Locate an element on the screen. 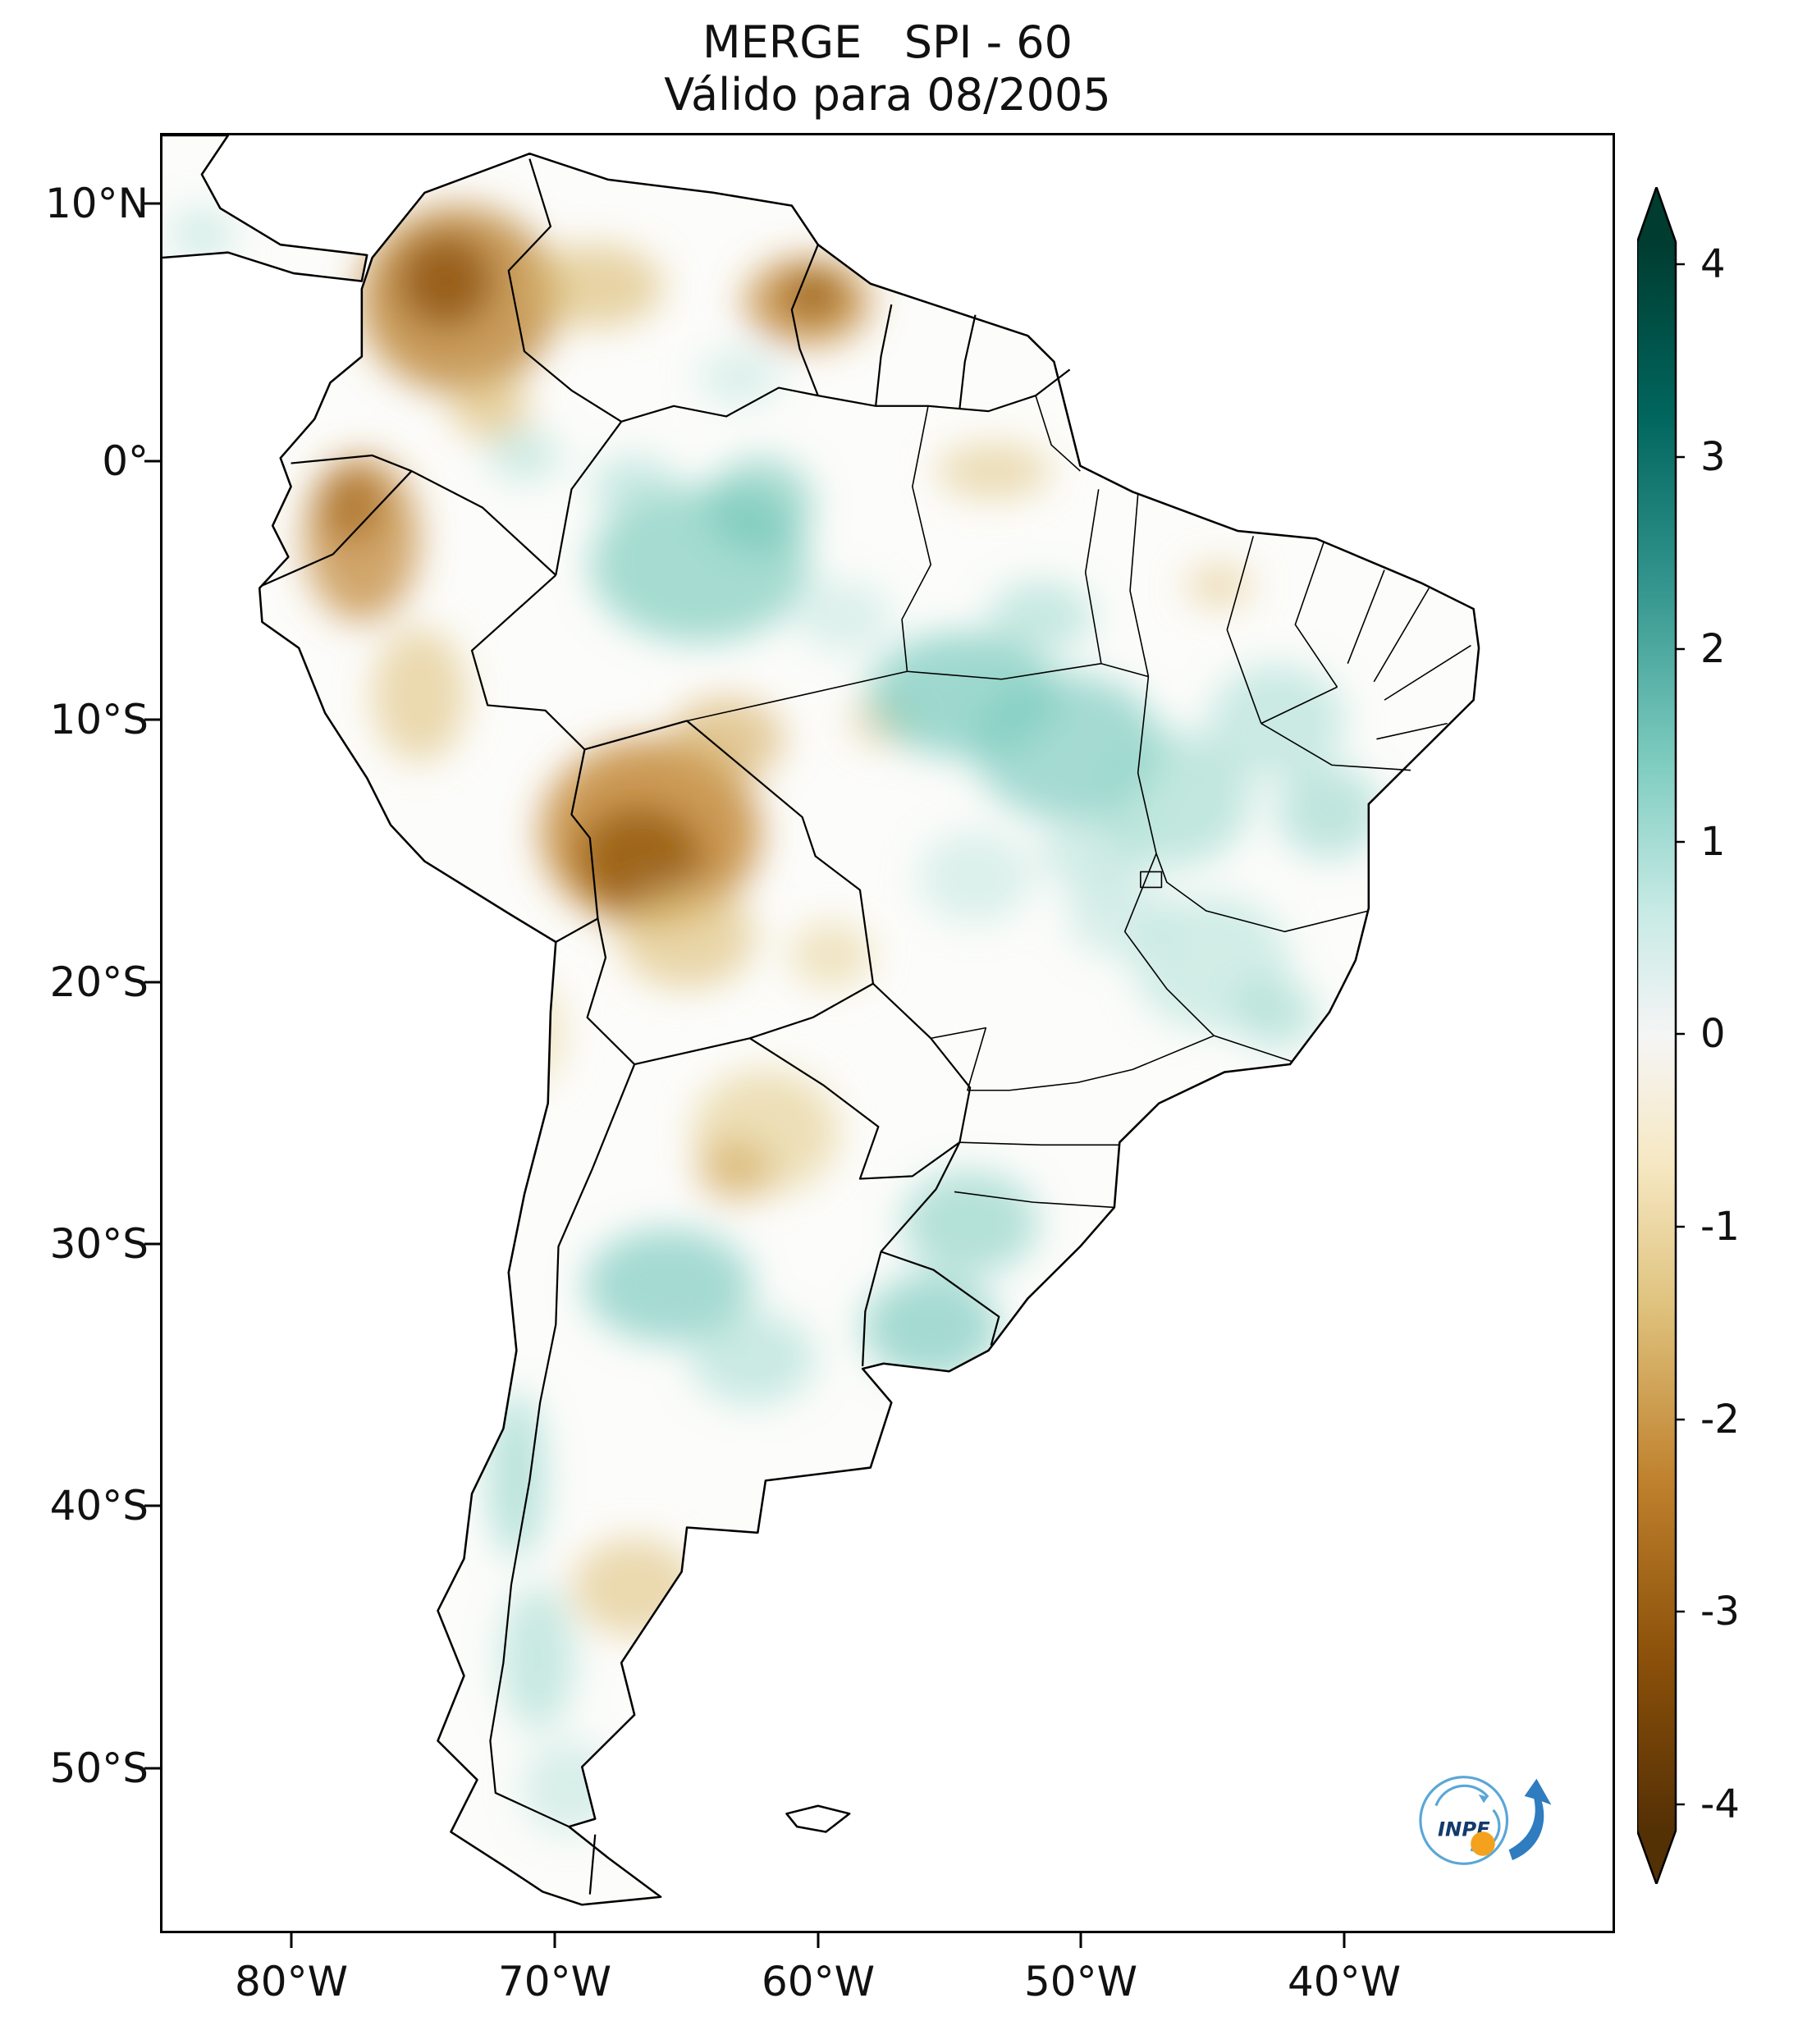 The image size is (1798, 2044). colorbar-tick-label: -4 is located at coordinates (1720, 1804).